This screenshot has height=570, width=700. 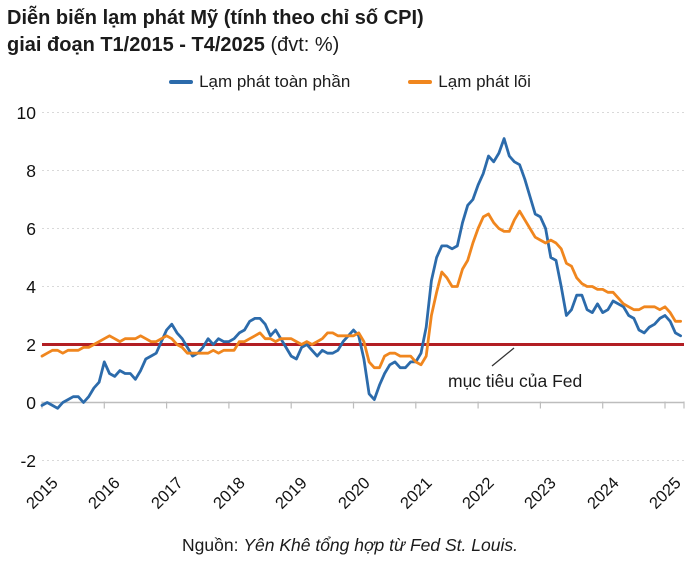 What do you see at coordinates (380, 545) in the screenshot?
I see `source-text: Yên Khê tổng hợp từ Fed St. Louis.` at bounding box center [380, 545].